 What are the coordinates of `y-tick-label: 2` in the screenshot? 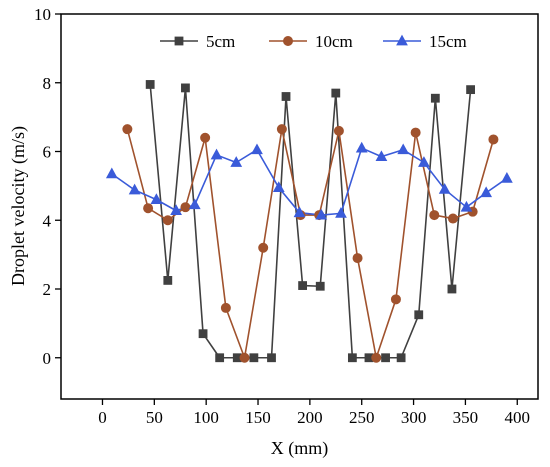 It's located at (47, 289).